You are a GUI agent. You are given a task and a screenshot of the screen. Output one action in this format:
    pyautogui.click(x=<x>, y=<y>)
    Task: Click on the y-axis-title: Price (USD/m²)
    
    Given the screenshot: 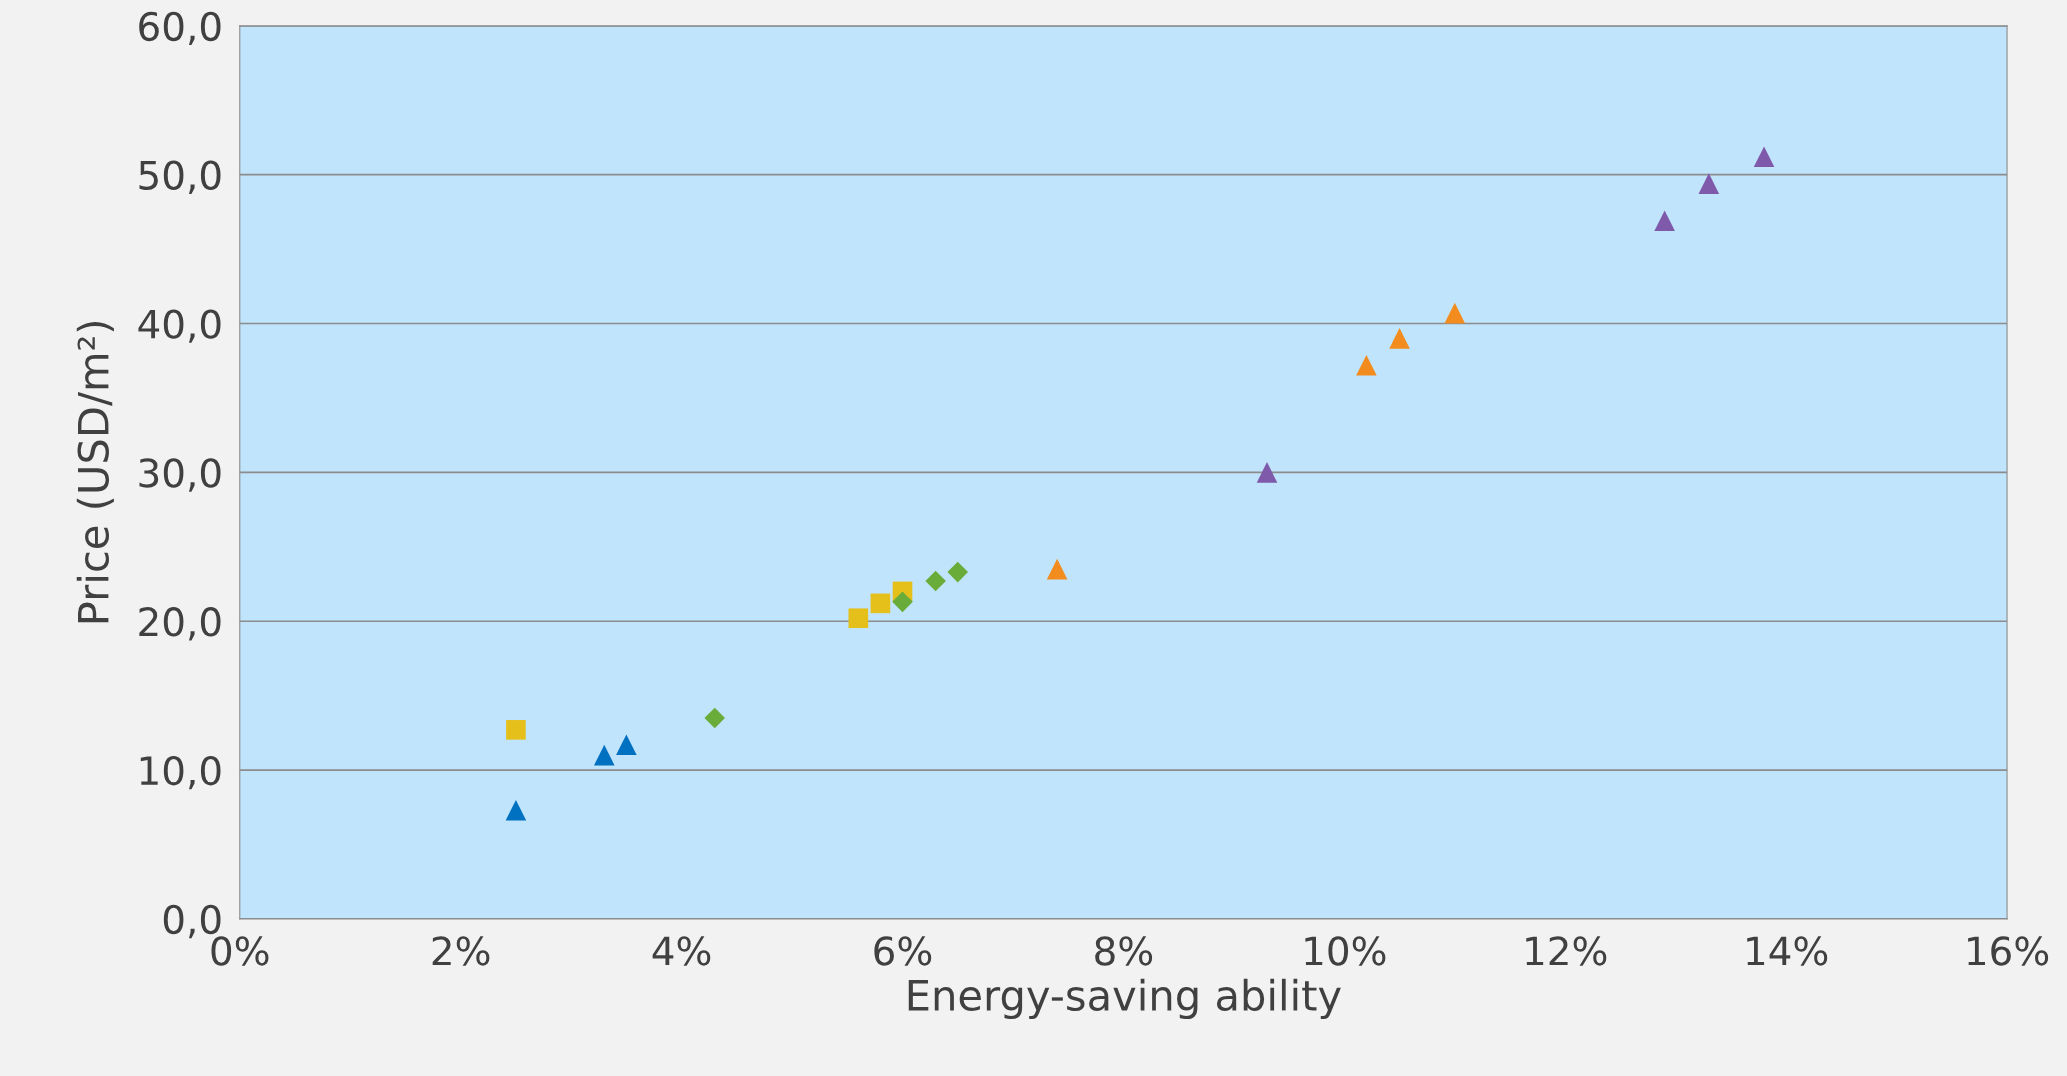 What is the action you would take?
    pyautogui.click(x=95, y=472)
    